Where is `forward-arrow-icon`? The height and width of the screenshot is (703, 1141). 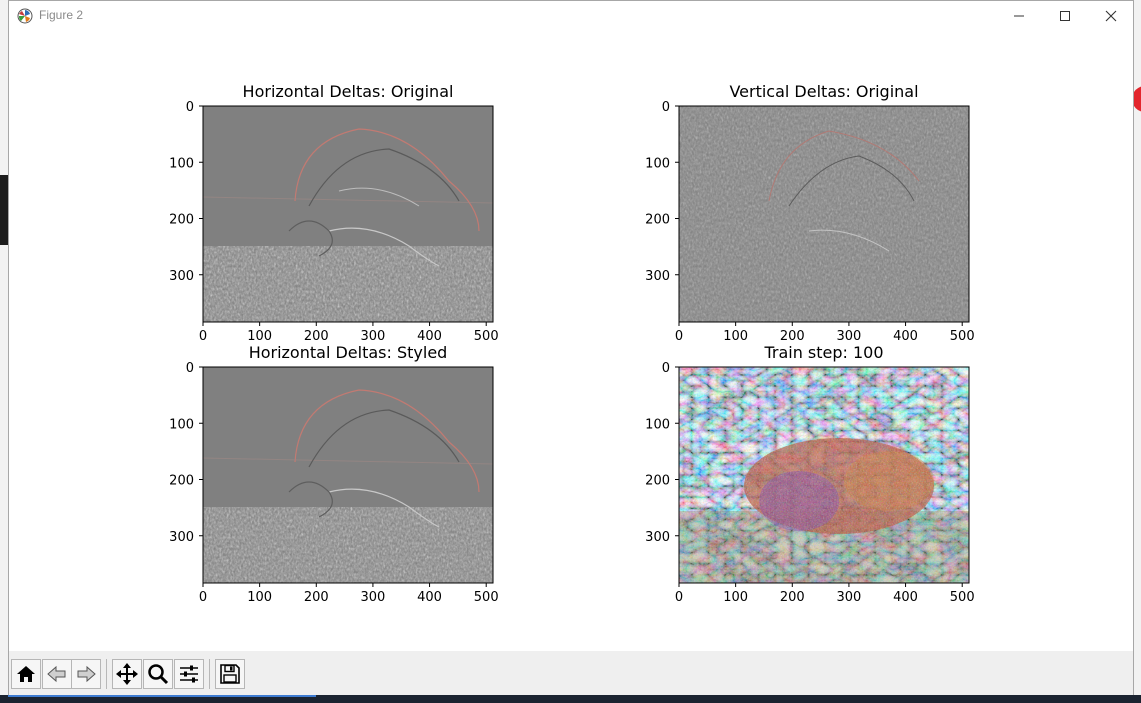
forward-arrow-icon is located at coordinates (86, 674).